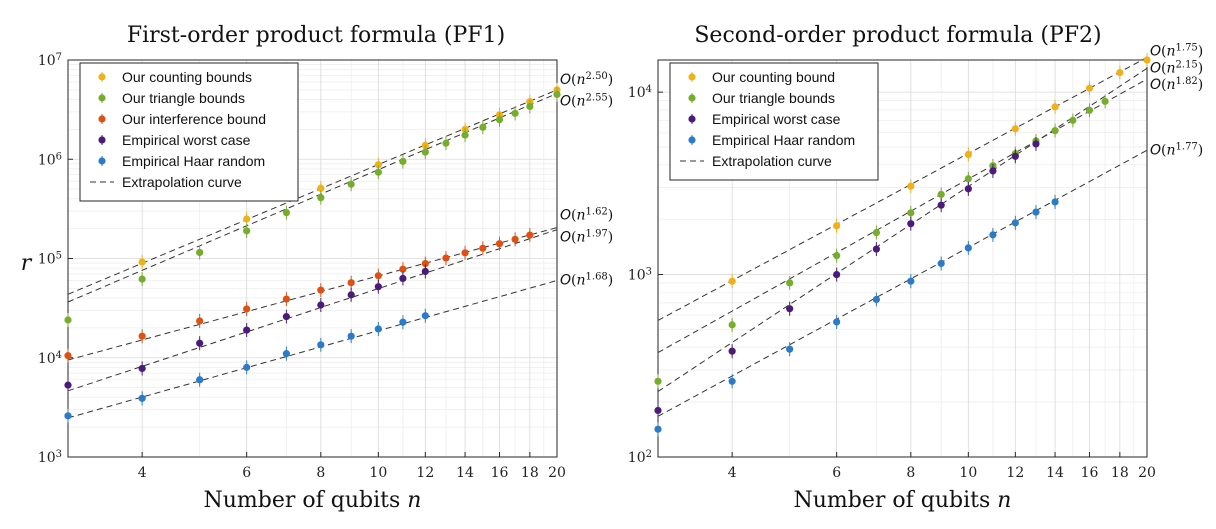 The width and height of the screenshot is (1216, 529). What do you see at coordinates (50, 160) in the screenshot?
I see `y-tick-label: 10⁶` at bounding box center [50, 160].